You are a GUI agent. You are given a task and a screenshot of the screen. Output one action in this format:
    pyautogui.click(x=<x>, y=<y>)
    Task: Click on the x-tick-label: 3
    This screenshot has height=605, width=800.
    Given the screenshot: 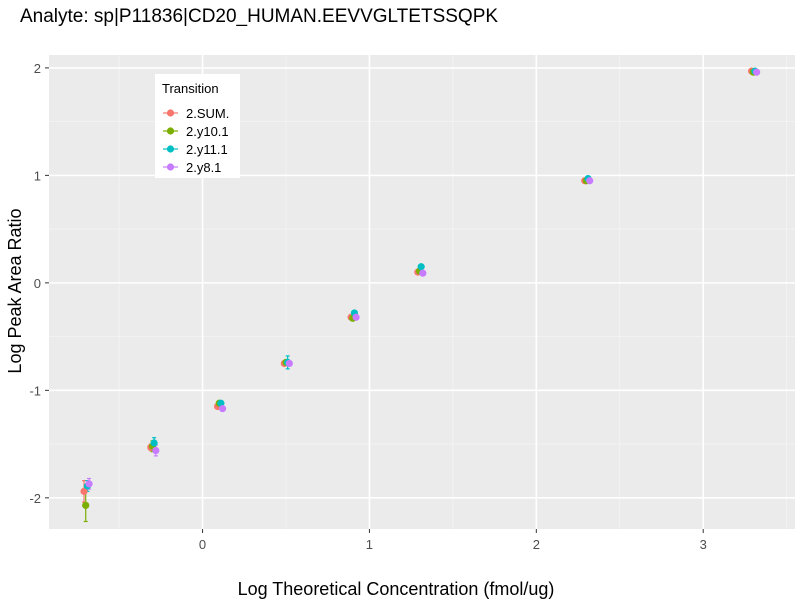 What is the action you would take?
    pyautogui.click(x=703, y=544)
    